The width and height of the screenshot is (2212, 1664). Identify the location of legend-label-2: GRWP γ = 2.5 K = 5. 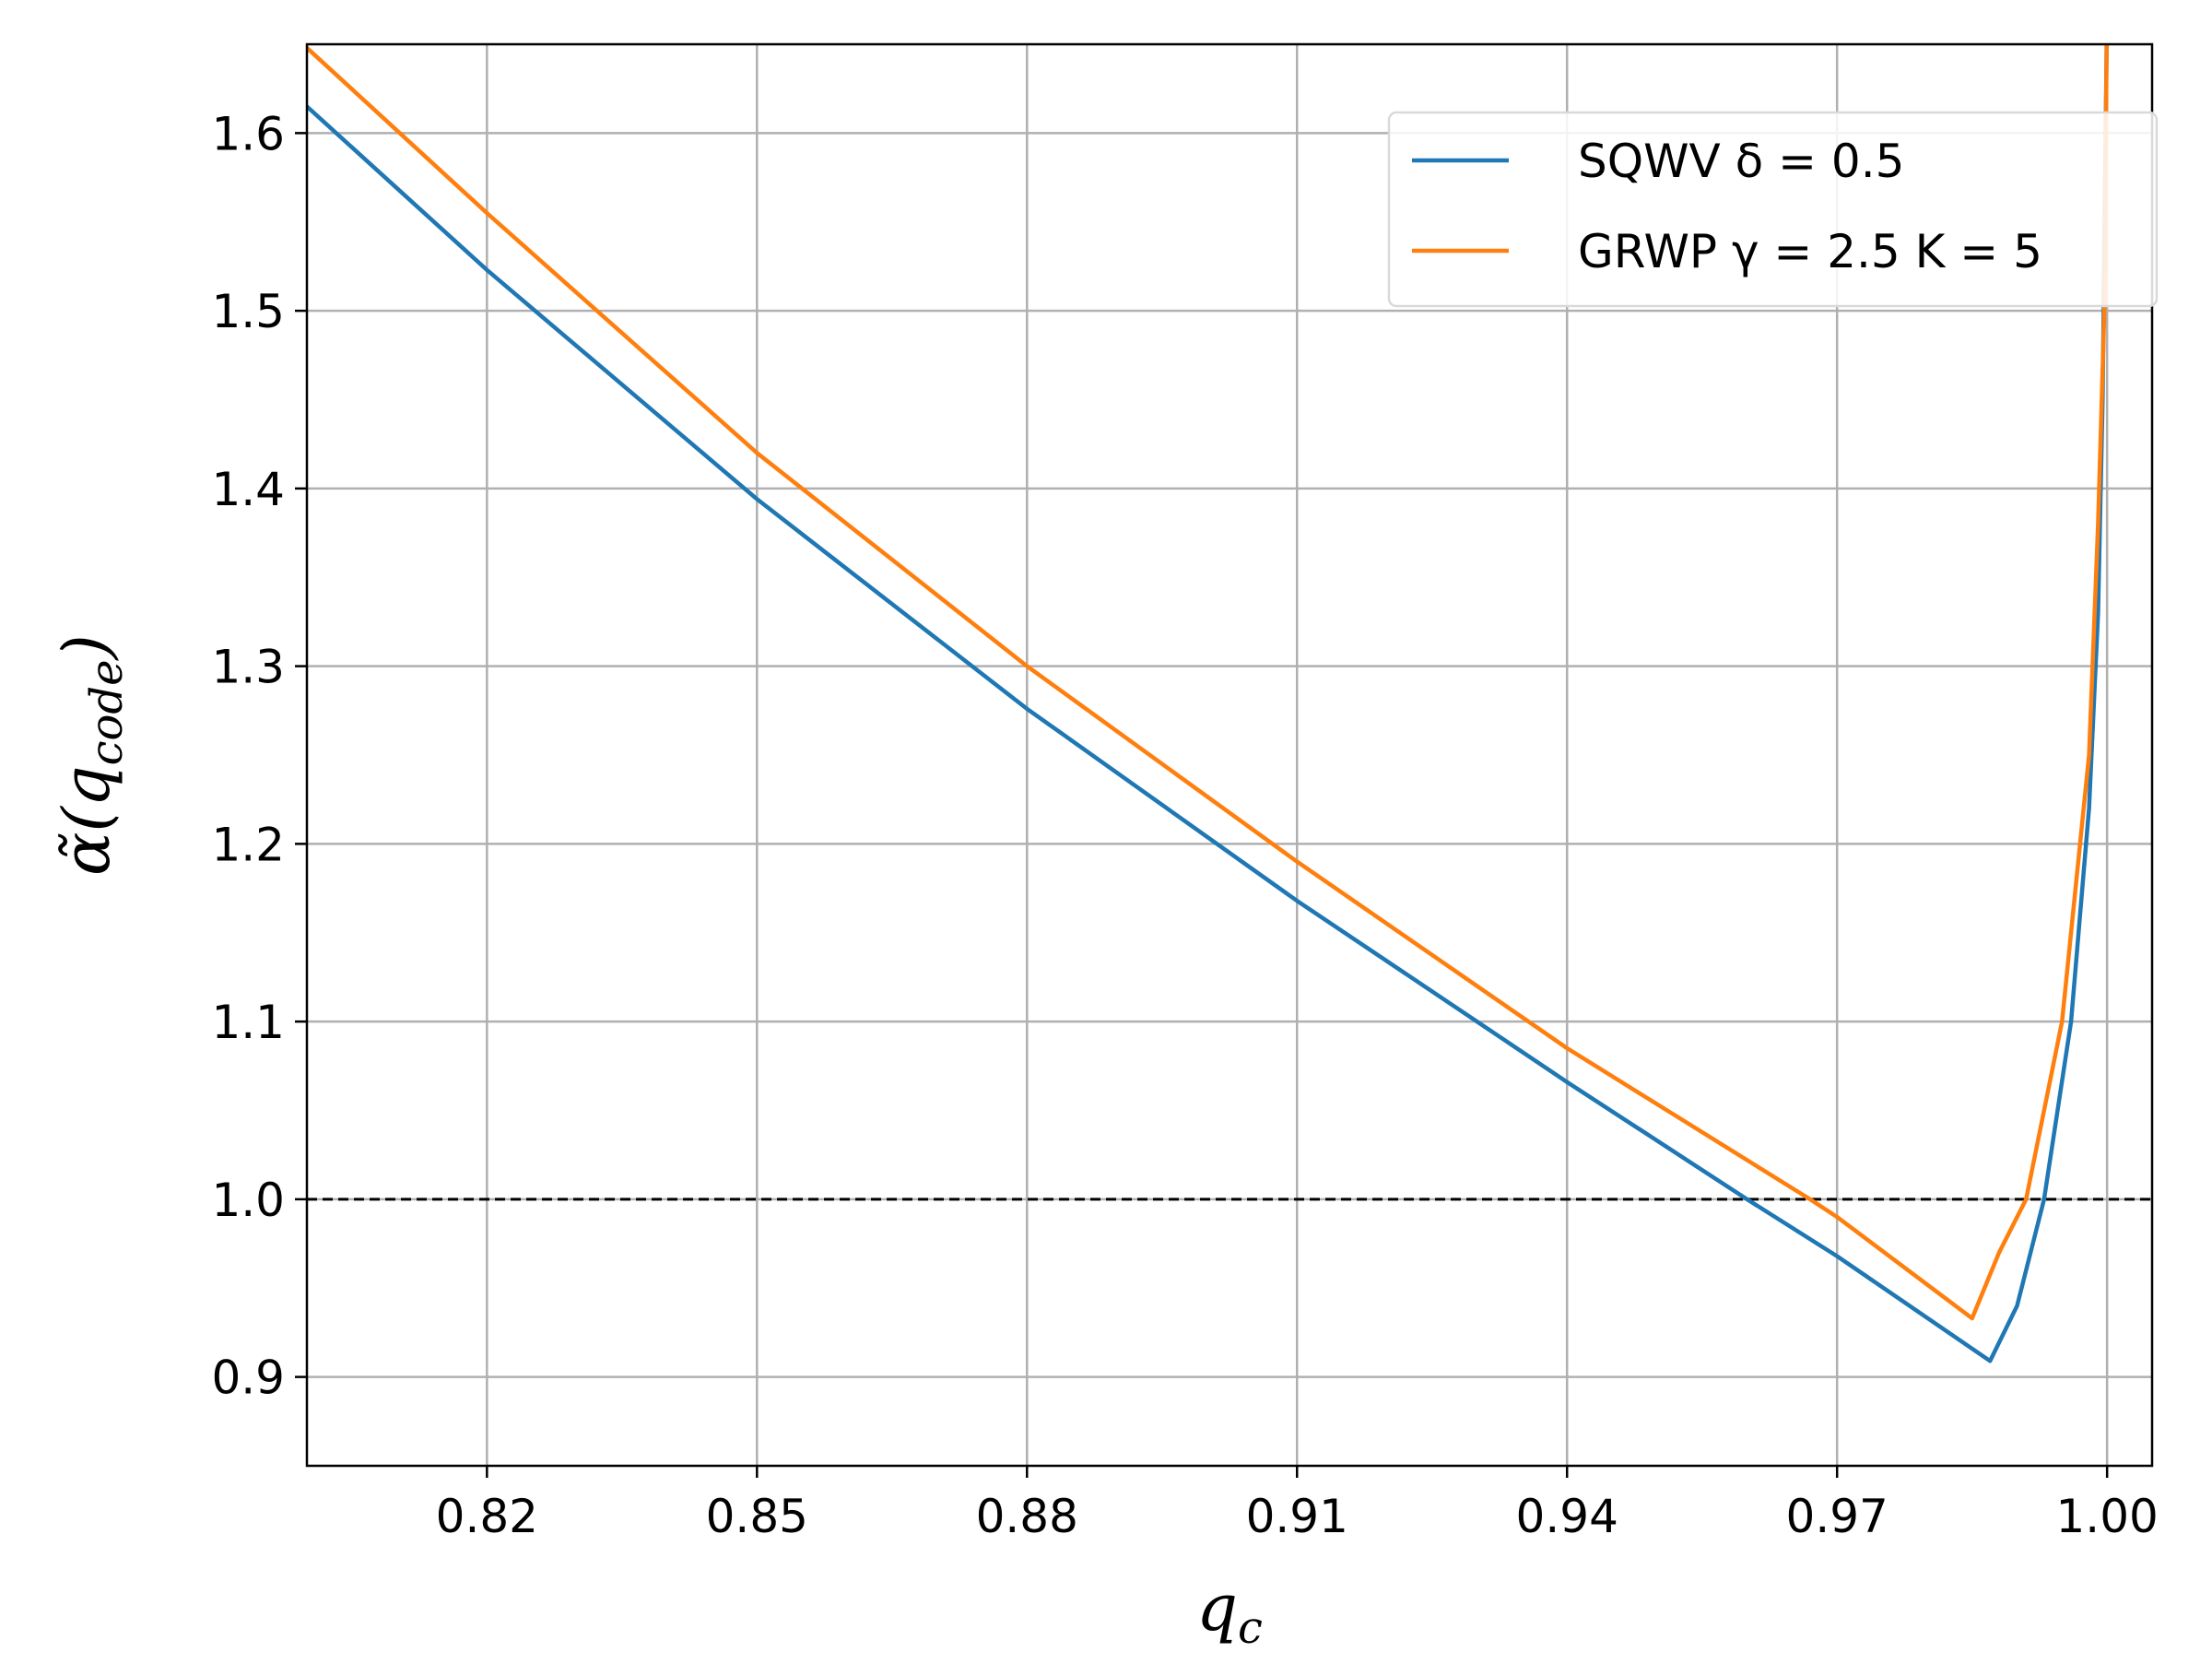
(1810, 251).